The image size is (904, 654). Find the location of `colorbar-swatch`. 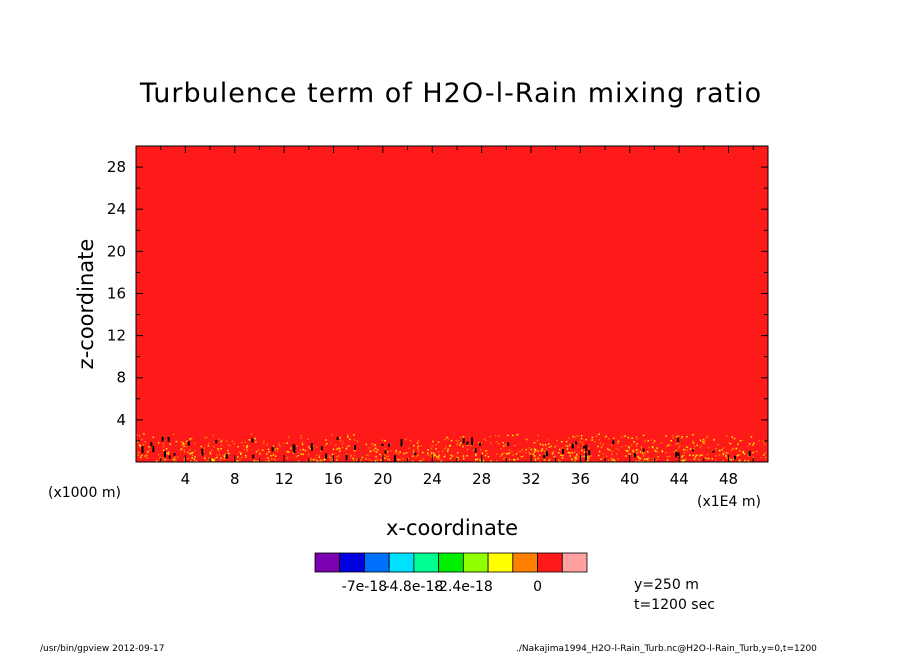

colorbar-swatch is located at coordinates (352, 562).